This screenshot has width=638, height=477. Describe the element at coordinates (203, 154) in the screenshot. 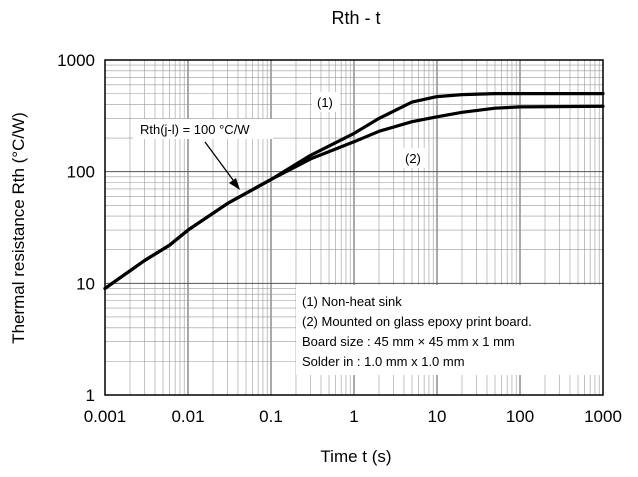

I see `rth-annotation: Rth(j-l) = 100 °C/W` at that location.